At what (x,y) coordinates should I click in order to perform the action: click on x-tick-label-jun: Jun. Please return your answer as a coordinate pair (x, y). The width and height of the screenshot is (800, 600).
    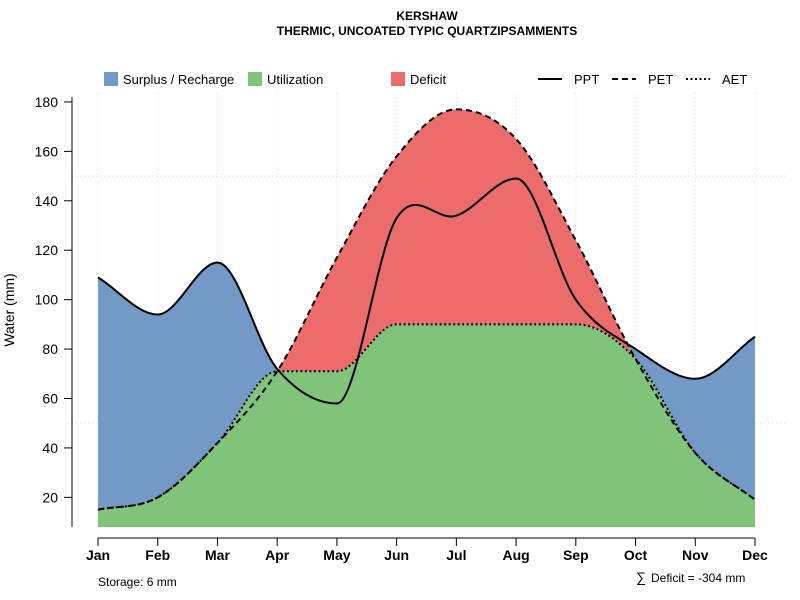
    Looking at the image, I should click on (396, 555).